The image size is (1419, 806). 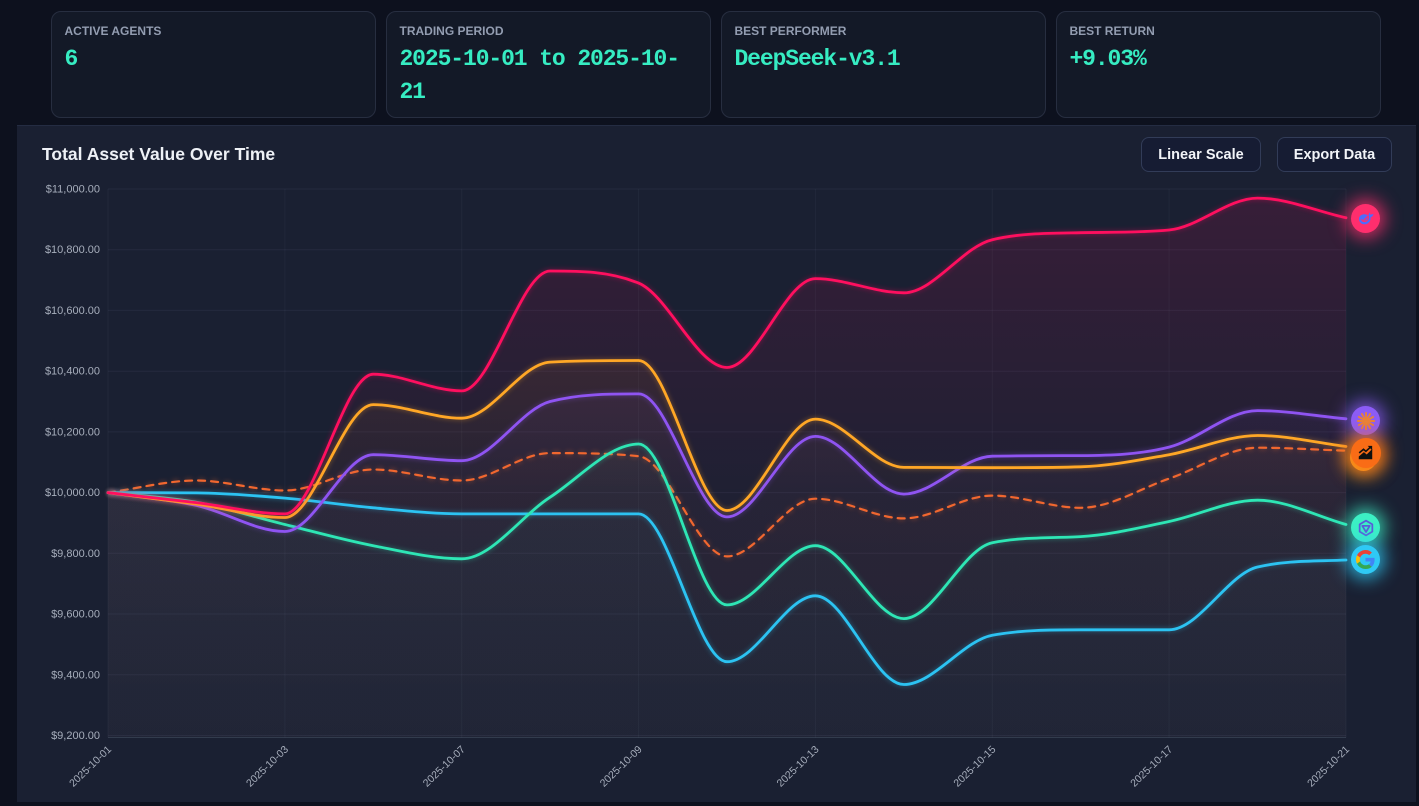 I want to click on svg-text: 2025-10-01, so click(x=90, y=766).